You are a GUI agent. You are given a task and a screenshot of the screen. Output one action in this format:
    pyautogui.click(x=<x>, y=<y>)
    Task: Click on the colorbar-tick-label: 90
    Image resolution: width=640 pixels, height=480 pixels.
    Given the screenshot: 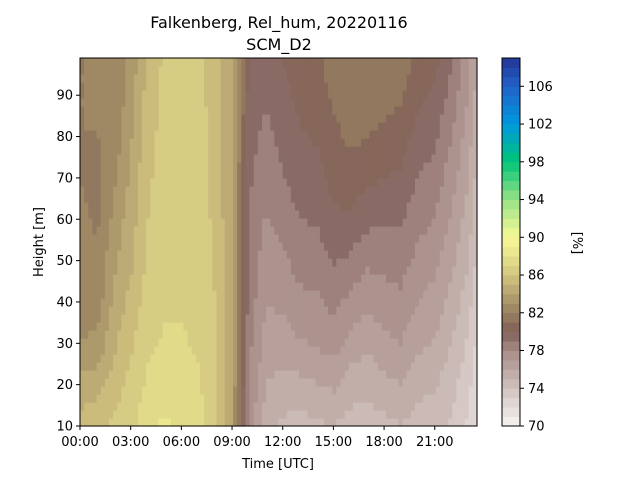 What is the action you would take?
    pyautogui.click(x=536, y=238)
    